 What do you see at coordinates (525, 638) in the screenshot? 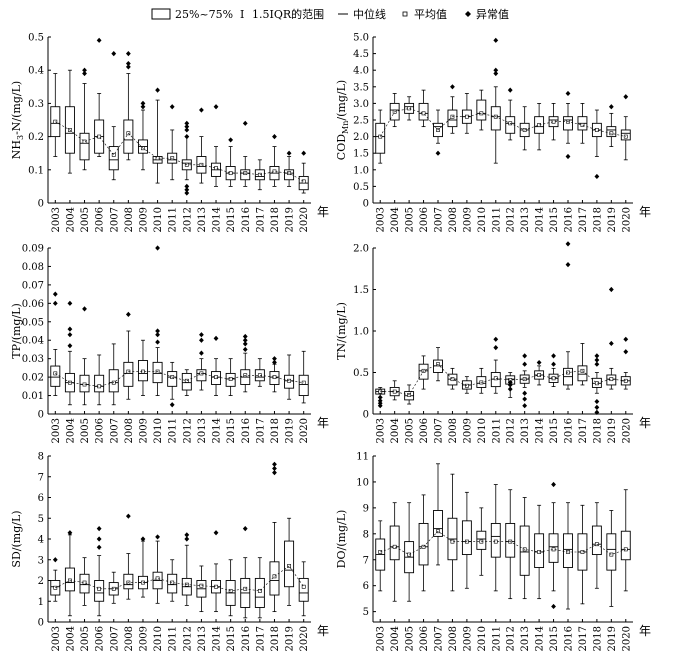
I see `x-tick-label: 2013` at bounding box center [525, 638].